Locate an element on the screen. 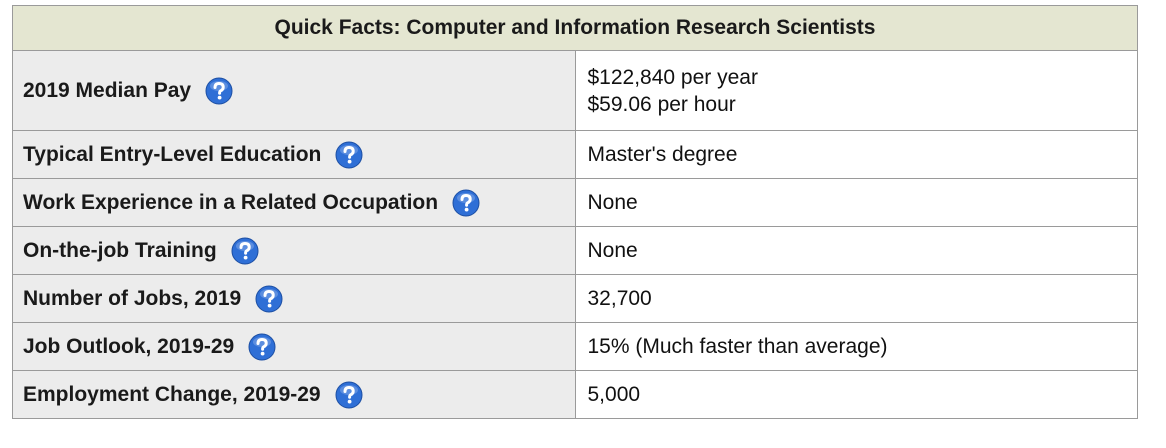 The image size is (1166, 448). table-row-number-of-jobs: Number of Jobs, 2019 32,700 is located at coordinates (575, 298).